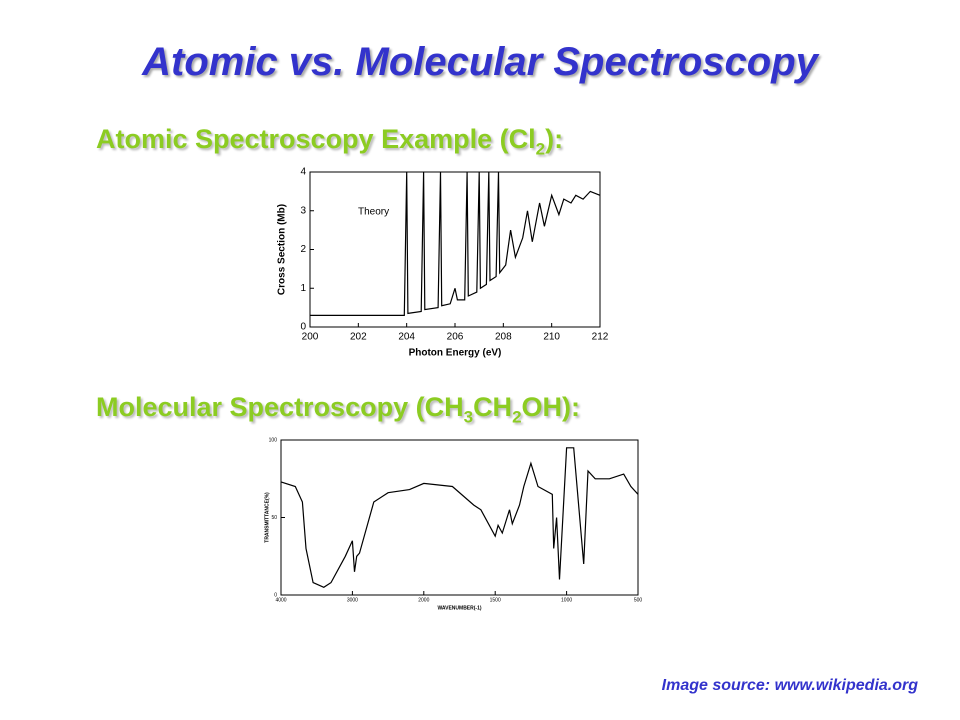 This screenshot has height=720, width=960. Describe the element at coordinates (554, 139) in the screenshot. I see `heading-text: ):` at that location.